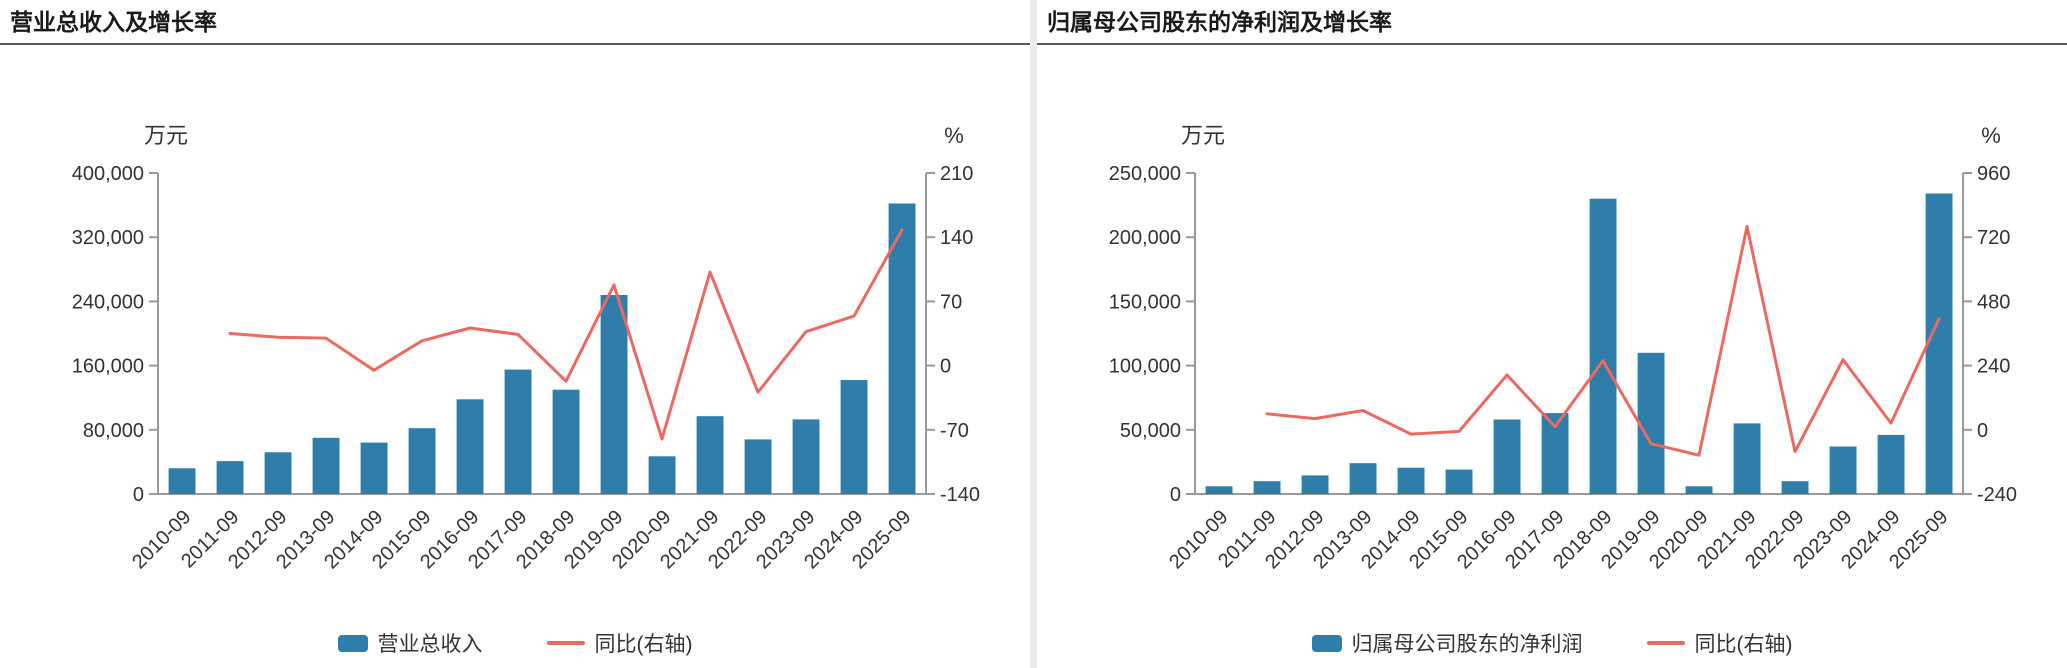 This screenshot has width=2067, height=668. I want to click on panel-divider, so click(1033, 334).